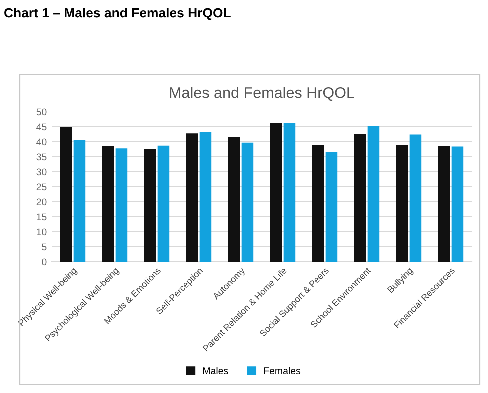 The height and width of the screenshot is (393, 488). What do you see at coordinates (215, 370) in the screenshot?
I see `legend-label: Males` at bounding box center [215, 370].